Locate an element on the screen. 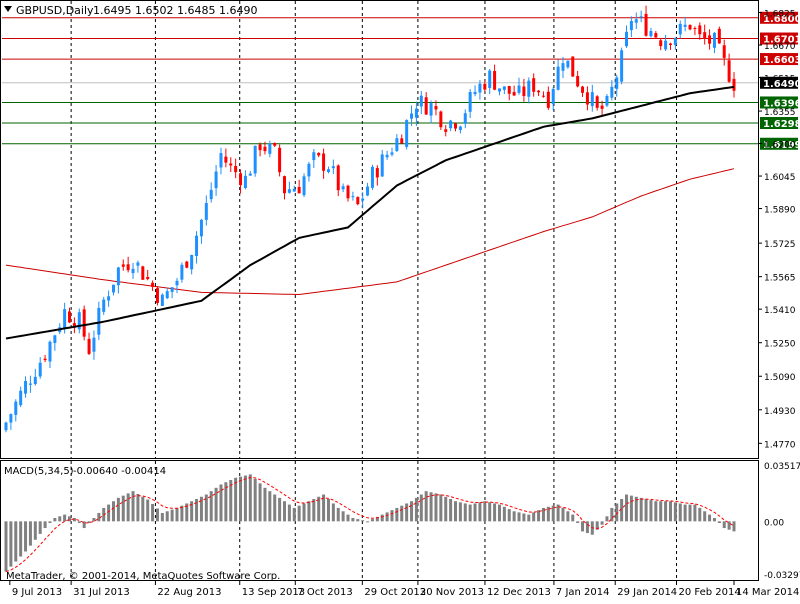  price-tick-label: 1.6200 is located at coordinates (780, 146).